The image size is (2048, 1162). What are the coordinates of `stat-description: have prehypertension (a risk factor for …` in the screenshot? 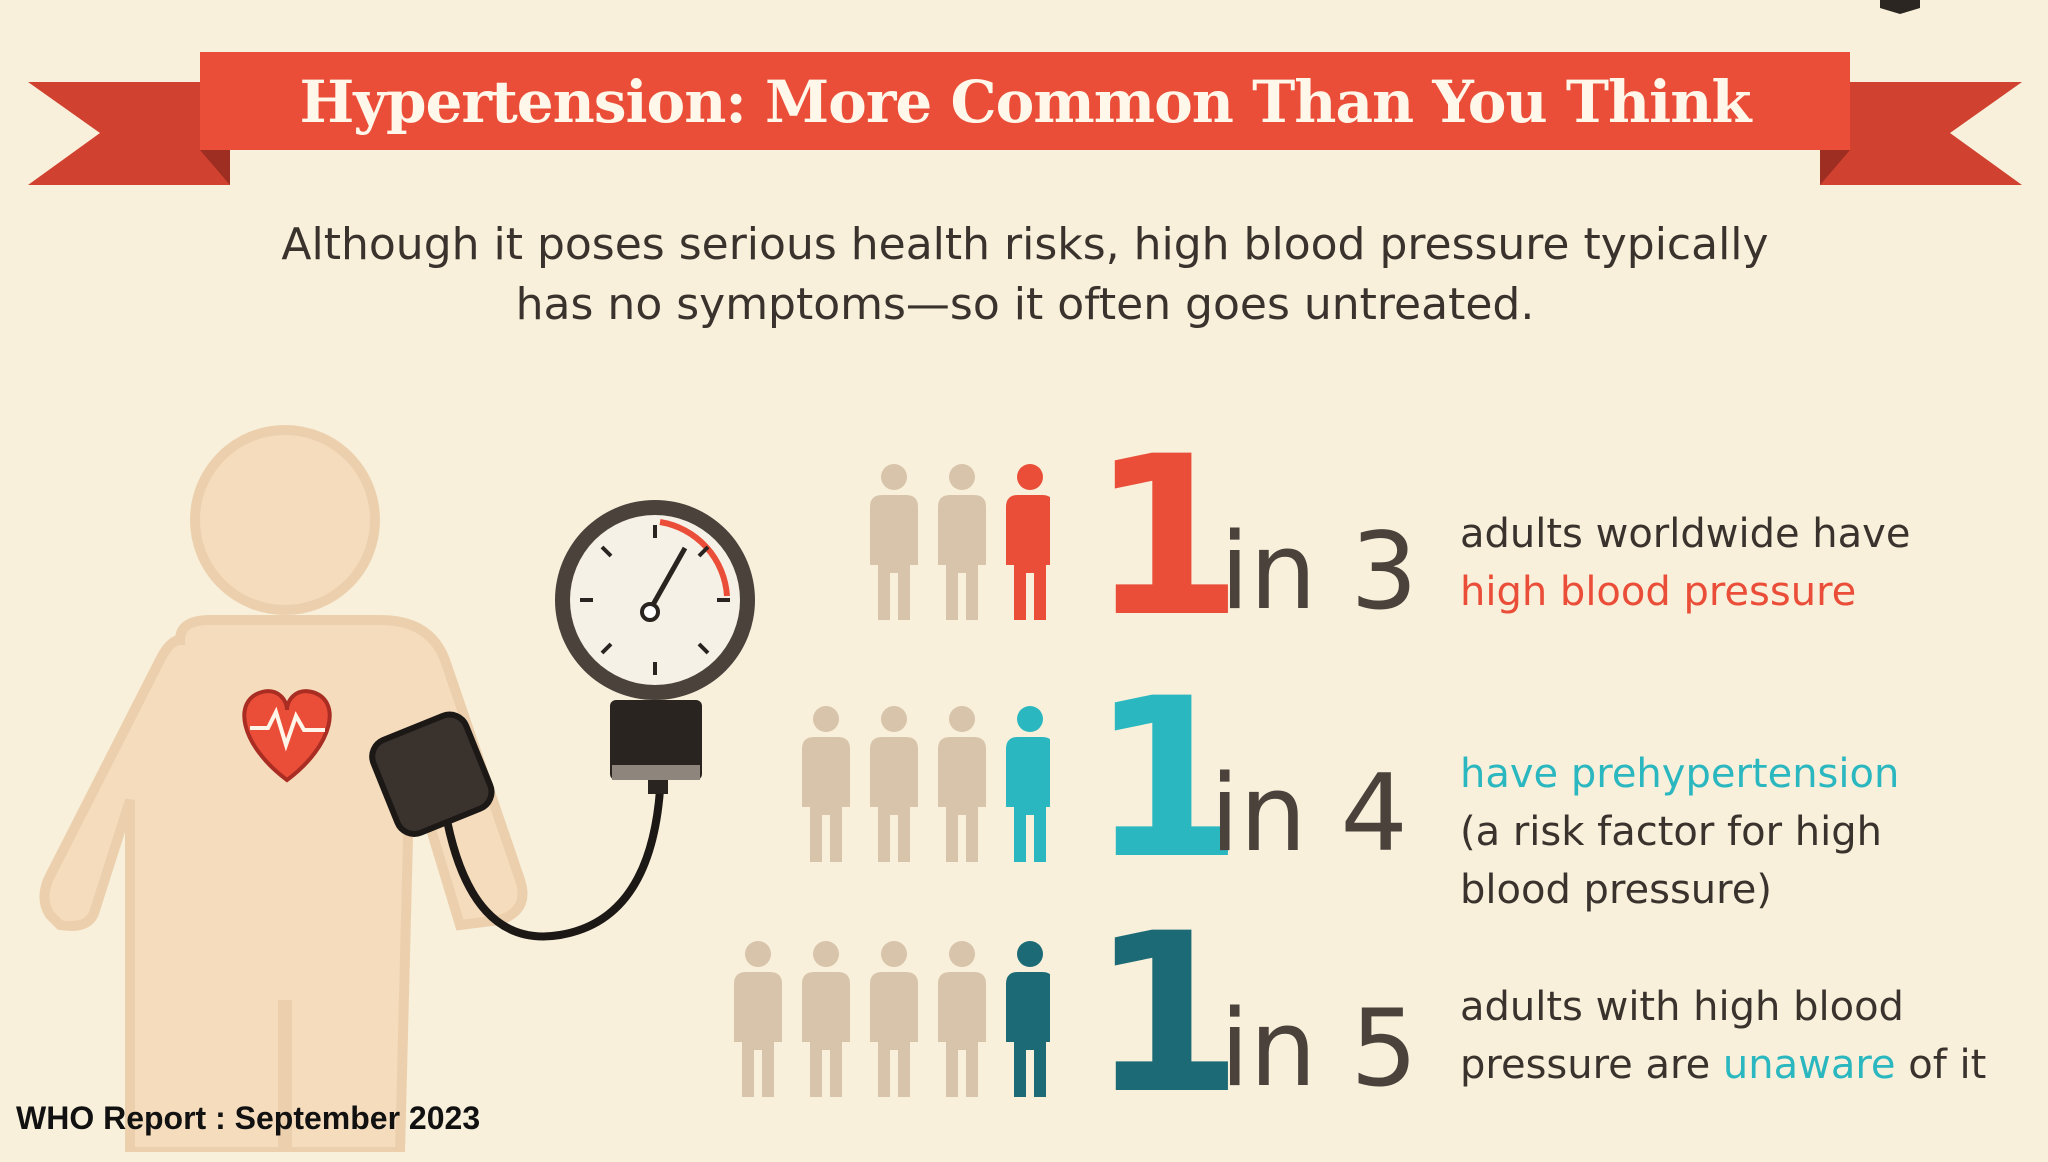 It's located at (1750, 832).